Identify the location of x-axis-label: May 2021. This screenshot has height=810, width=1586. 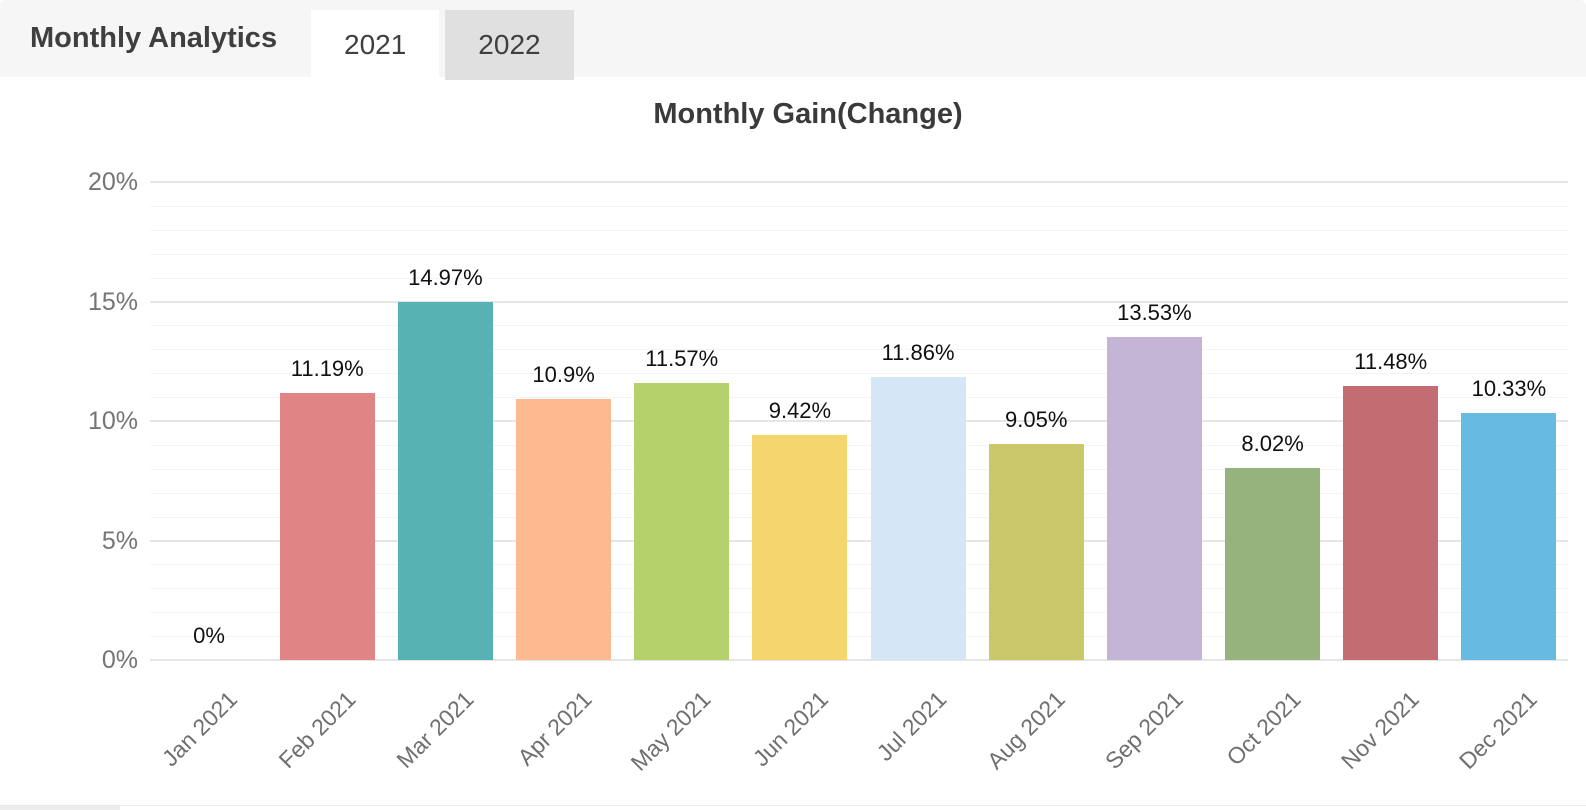
(670, 731).